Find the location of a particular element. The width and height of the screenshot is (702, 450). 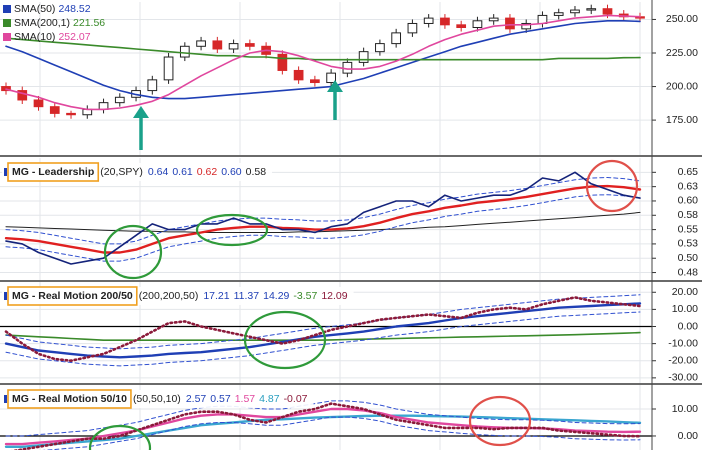

y-tick-label: 0.48 is located at coordinates (688, 272).